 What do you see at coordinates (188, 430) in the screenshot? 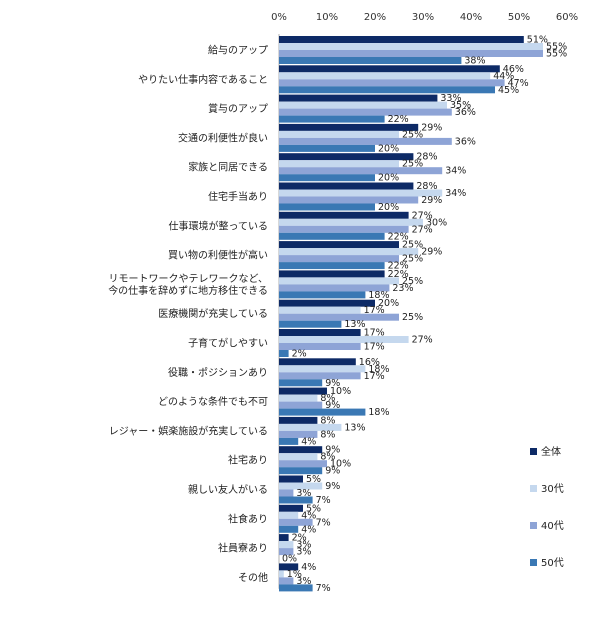
I see `category-label: レジャー・娯楽施設が充実している` at bounding box center [188, 430].